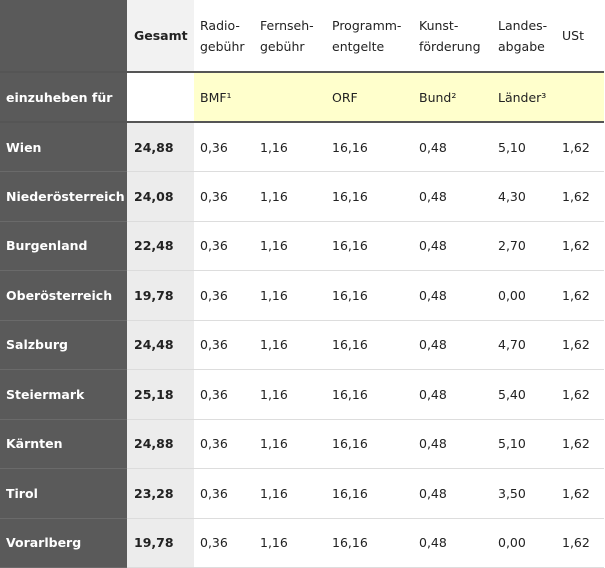  I want to click on header-landes-line1: Landes-, so click(523, 25).